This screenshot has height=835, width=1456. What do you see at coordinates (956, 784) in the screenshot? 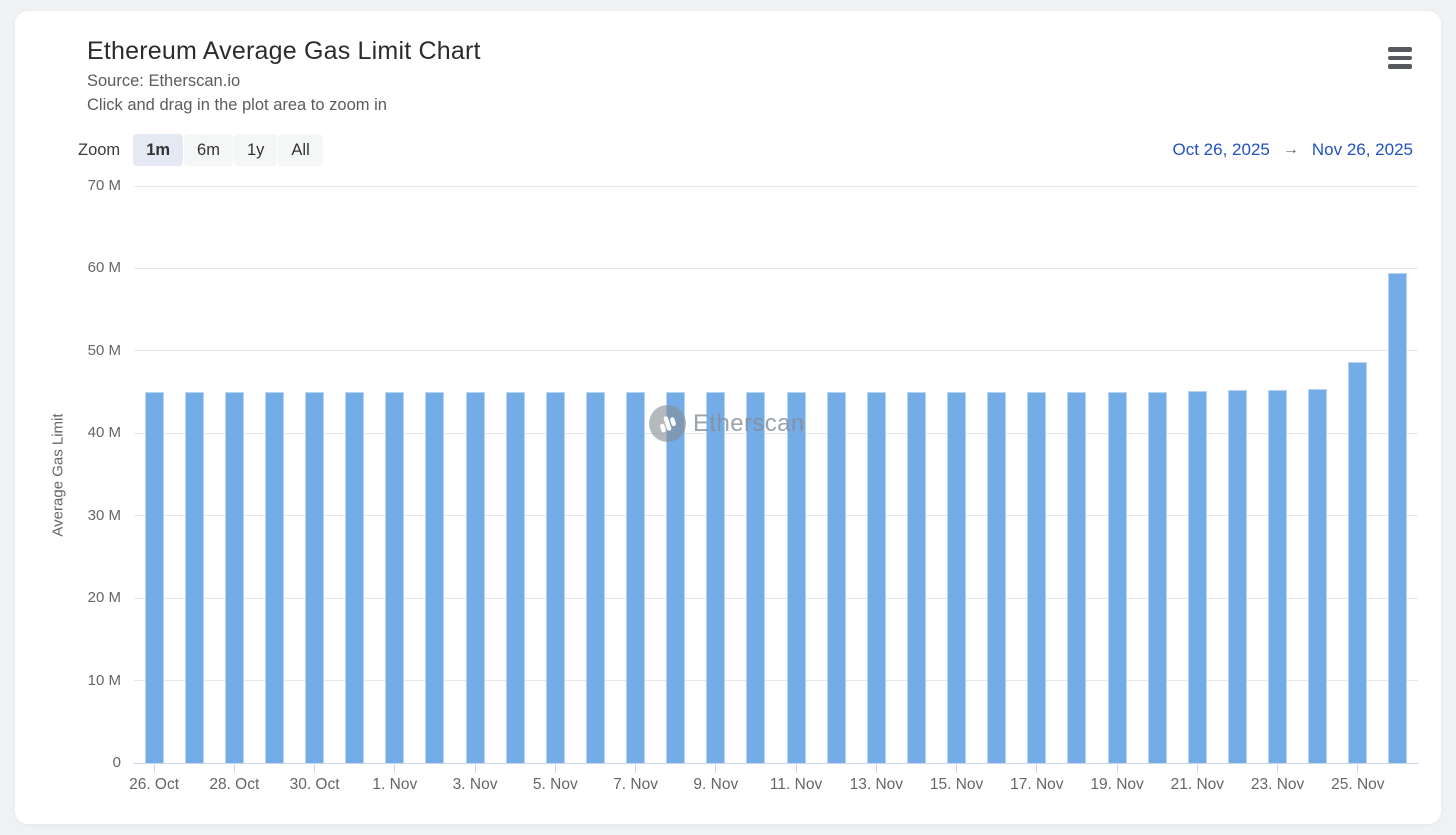
I see `x-tick-label-15-nov: 15. Nov` at bounding box center [956, 784].